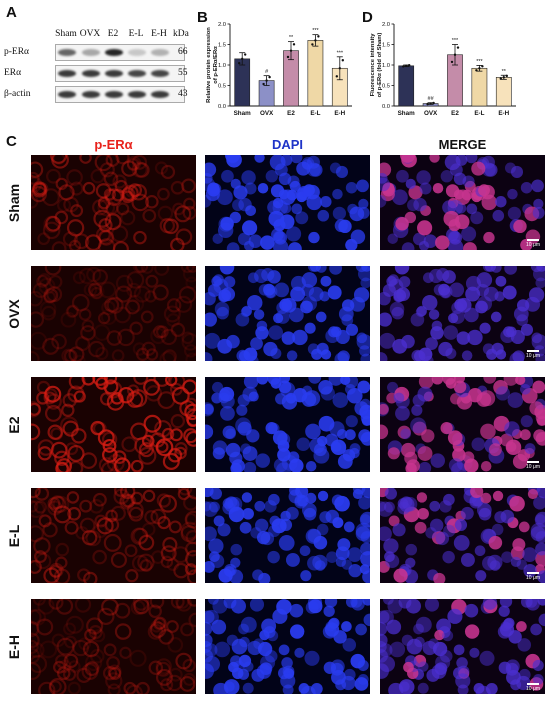  What do you see at coordinates (340, 53) in the screenshot?
I see `significance-label: ***` at bounding box center [340, 53].